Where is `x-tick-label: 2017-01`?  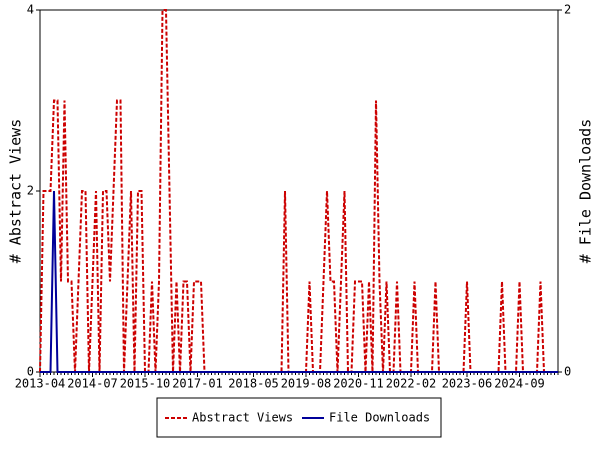
x-tick-label: 2017-01 is located at coordinates (197, 384).